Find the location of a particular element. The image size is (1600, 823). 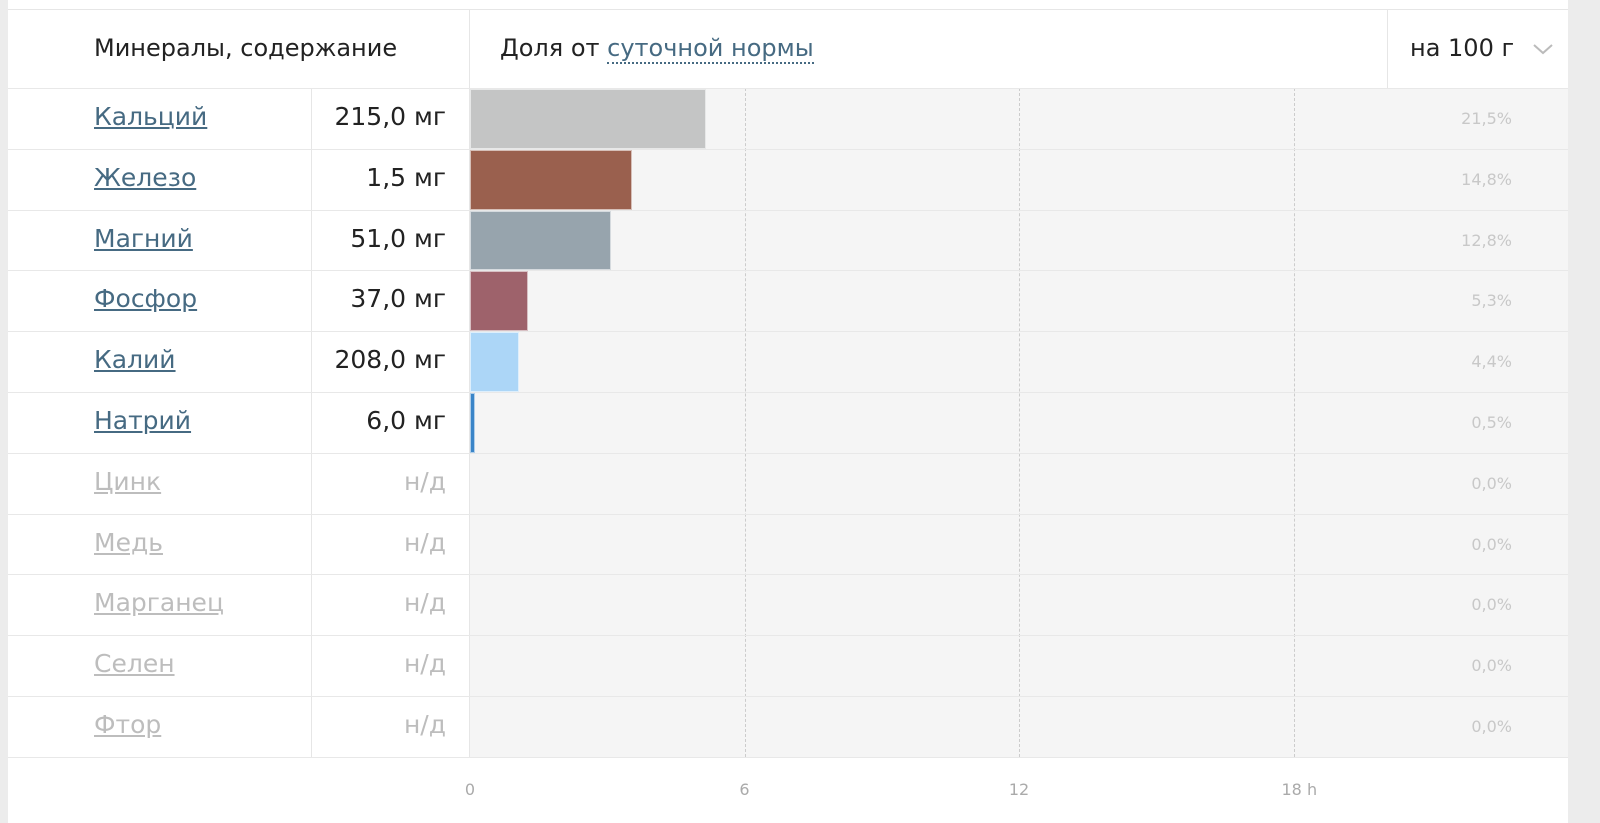

amount: 208,0 мг is located at coordinates (390, 360).